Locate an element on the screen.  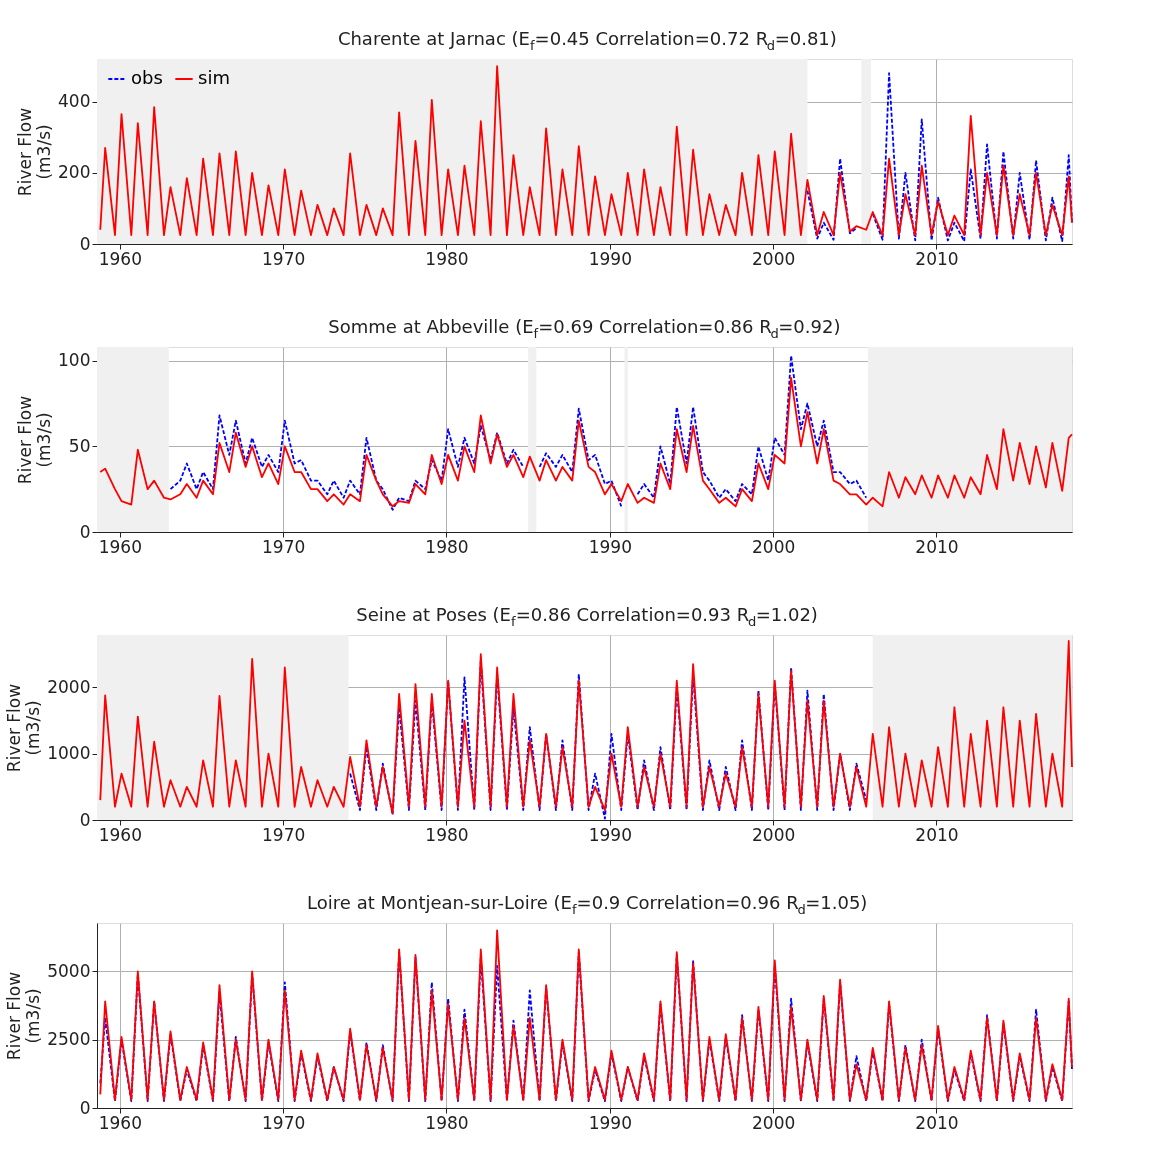
legend-label: sim is located at coordinates (214, 77).